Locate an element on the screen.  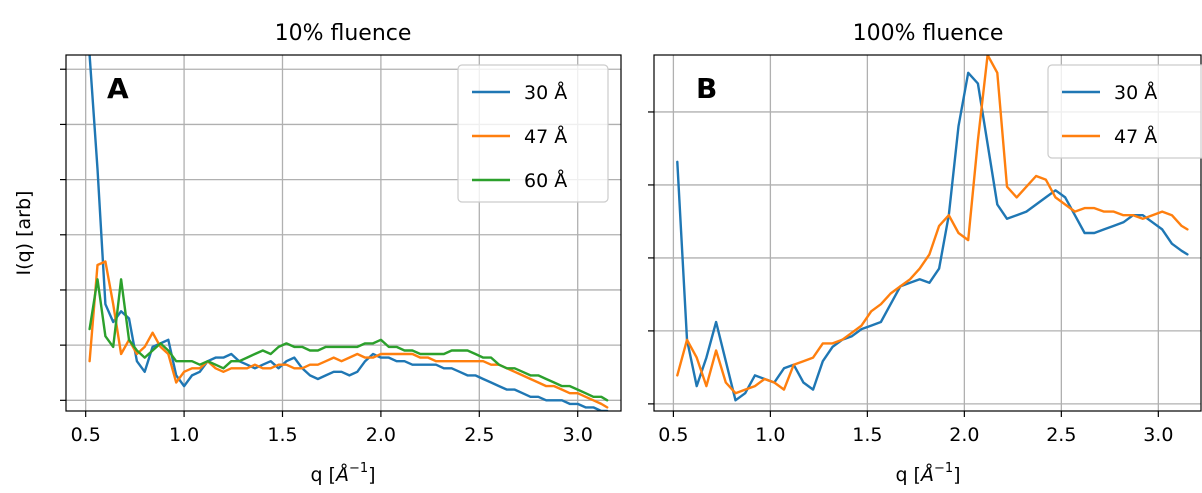
panel-a-y-axis-label: I(q) [arb] is located at coordinates (24, 233).